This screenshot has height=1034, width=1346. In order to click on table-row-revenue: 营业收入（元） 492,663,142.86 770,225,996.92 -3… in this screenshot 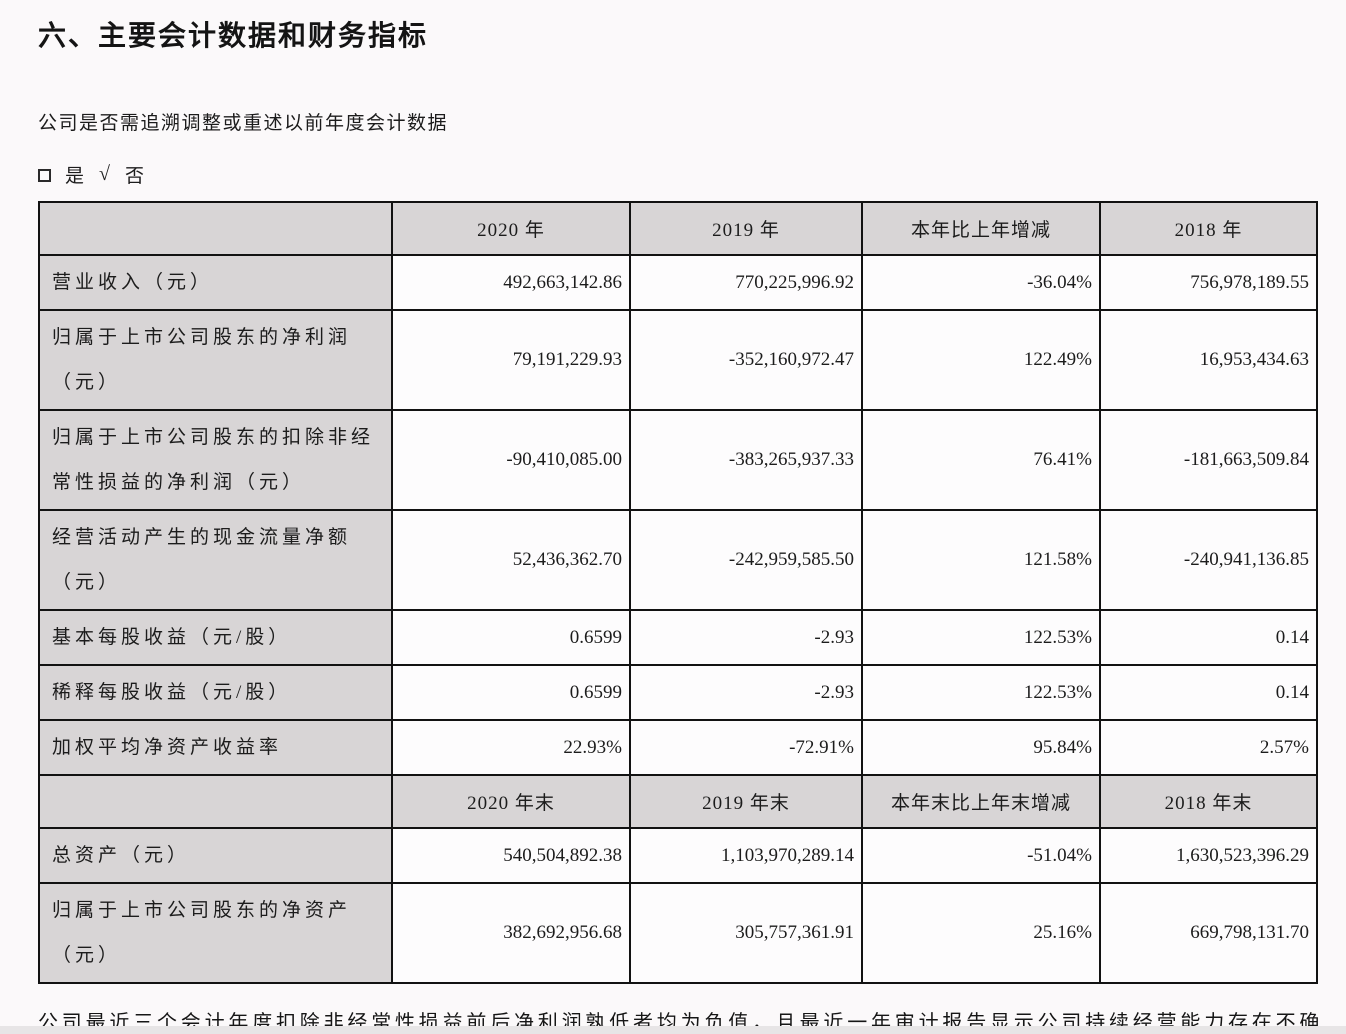, I will do `click(678, 282)`.